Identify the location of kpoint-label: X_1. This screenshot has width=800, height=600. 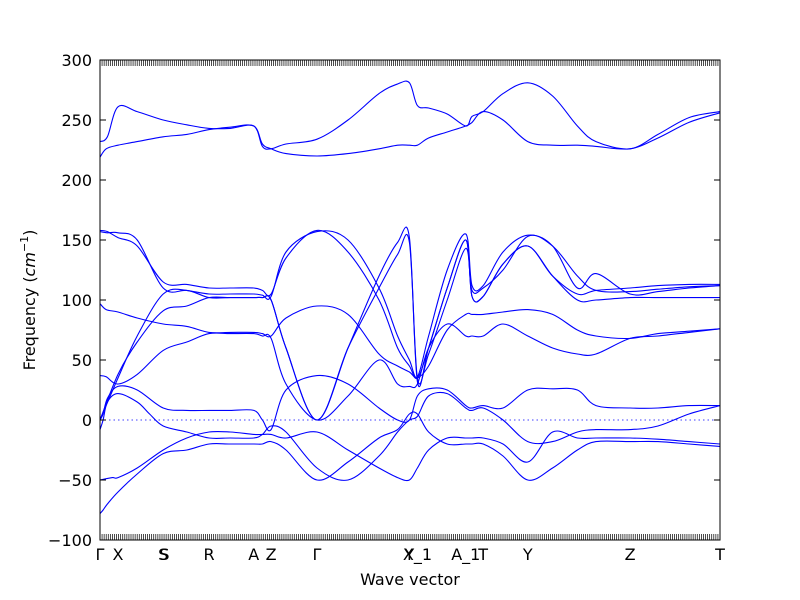
(417, 555).